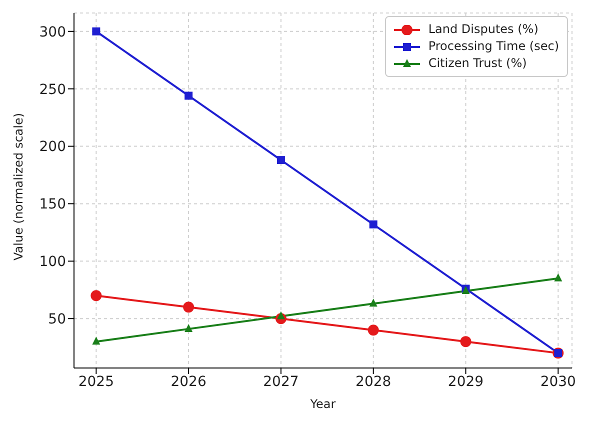 The height and width of the screenshot is (424, 590). Describe the element at coordinates (188, 382) in the screenshot. I see `x-tick-label: 2026` at that location.